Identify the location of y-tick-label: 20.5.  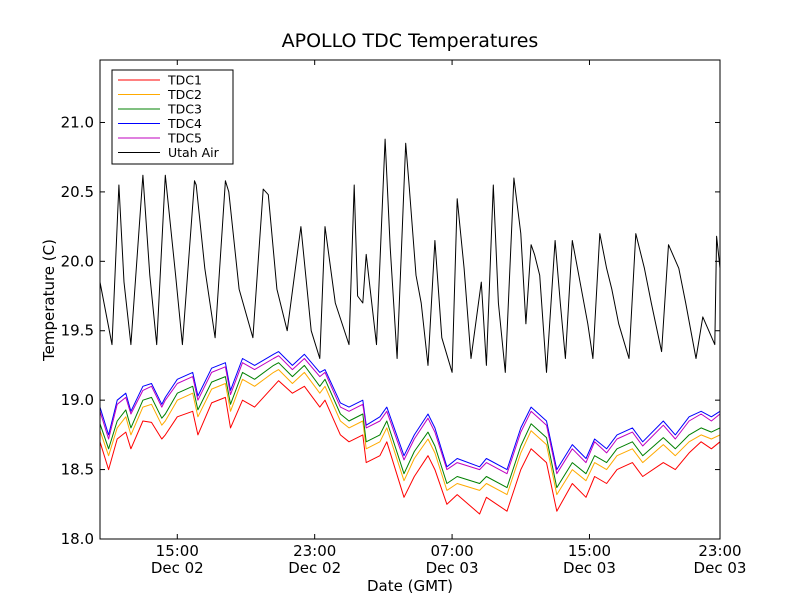
(77, 192).